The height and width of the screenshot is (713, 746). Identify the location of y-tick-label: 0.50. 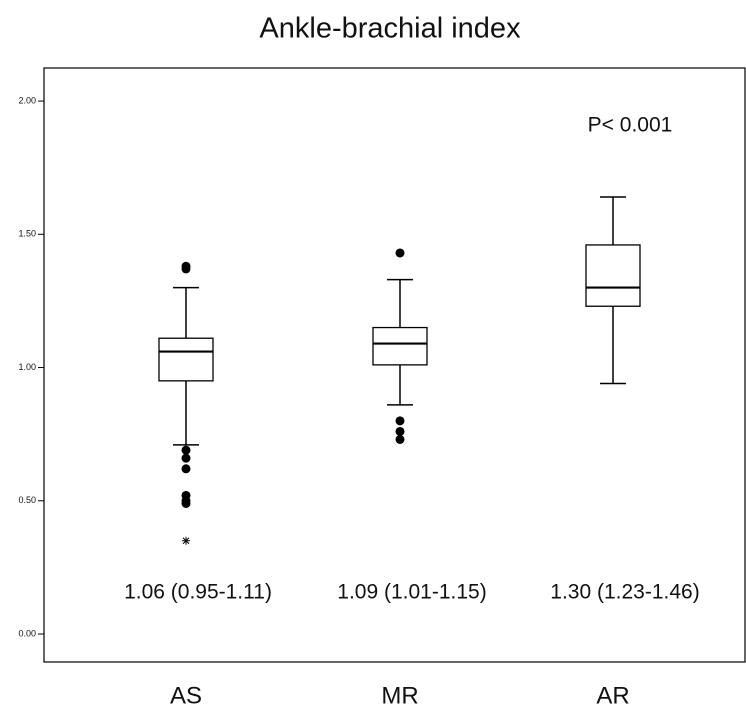
(27, 500).